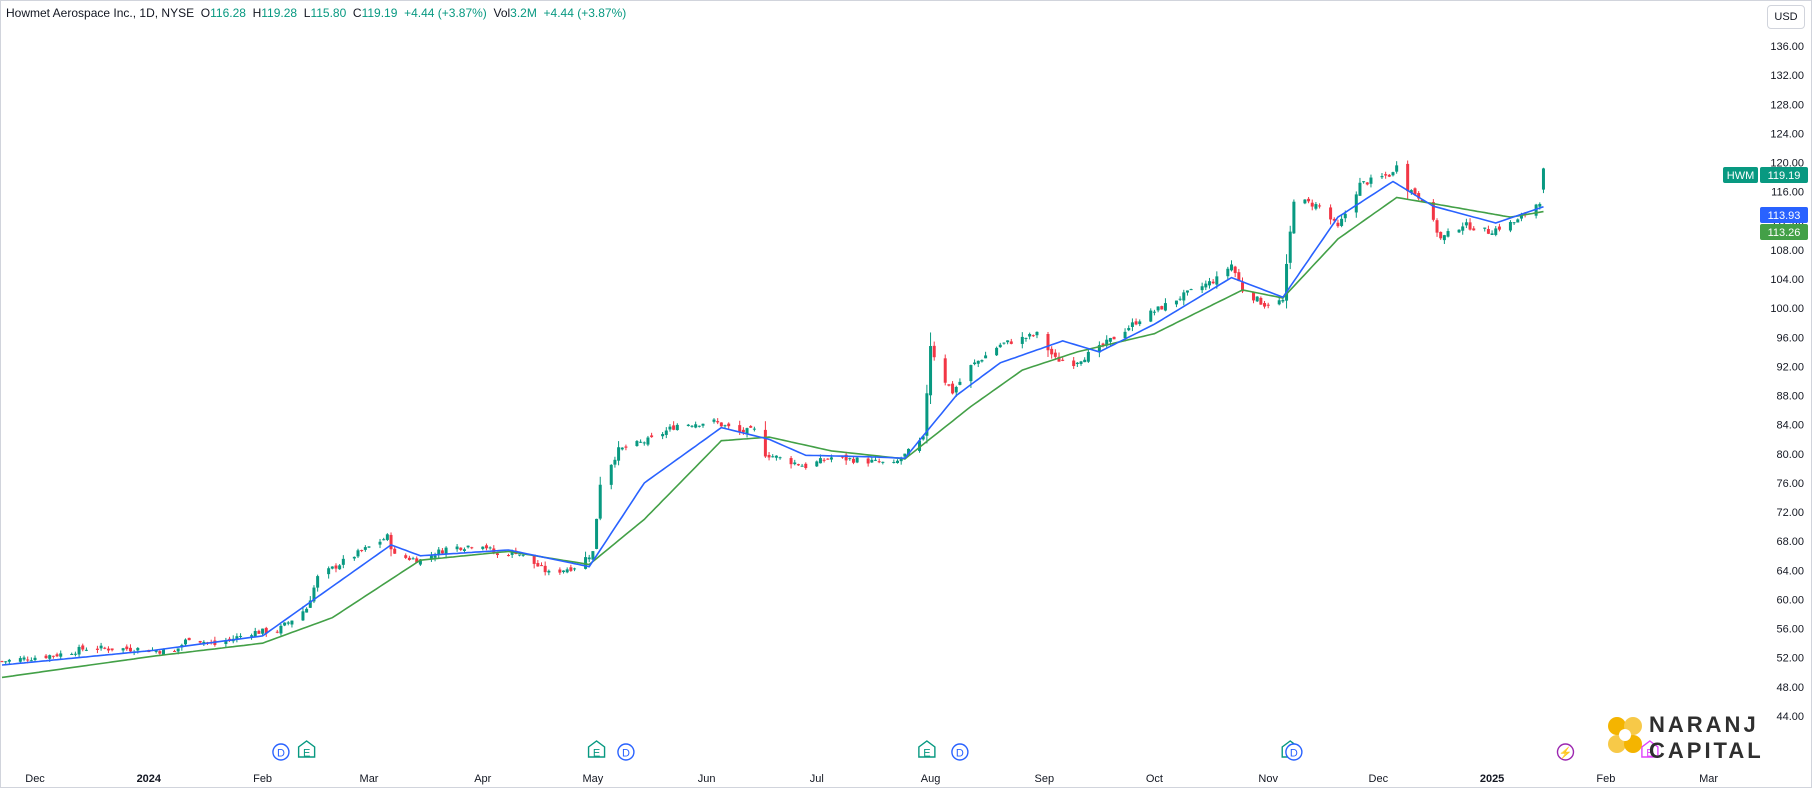 The height and width of the screenshot is (788, 1812). I want to click on event-marker-label: D, so click(626, 754).